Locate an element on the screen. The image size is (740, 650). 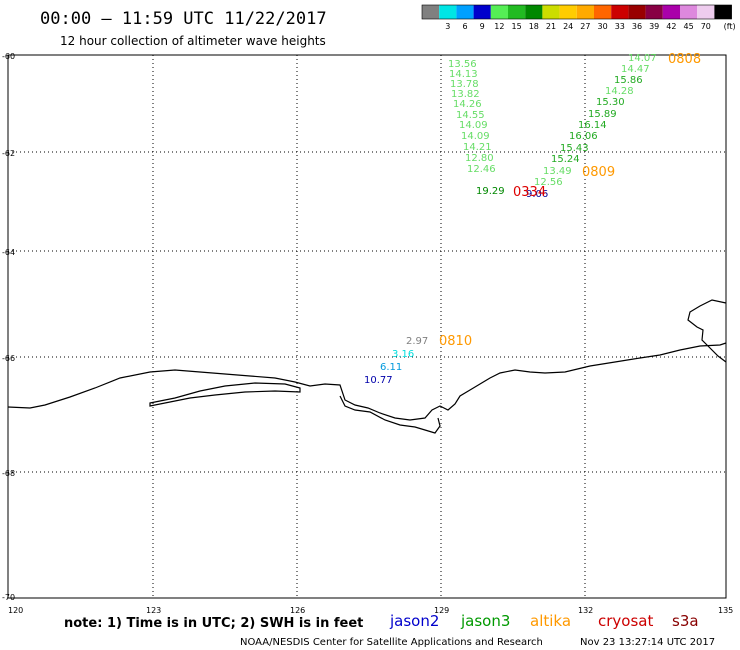
wave-height-label: 15.89 is located at coordinates (602, 114).